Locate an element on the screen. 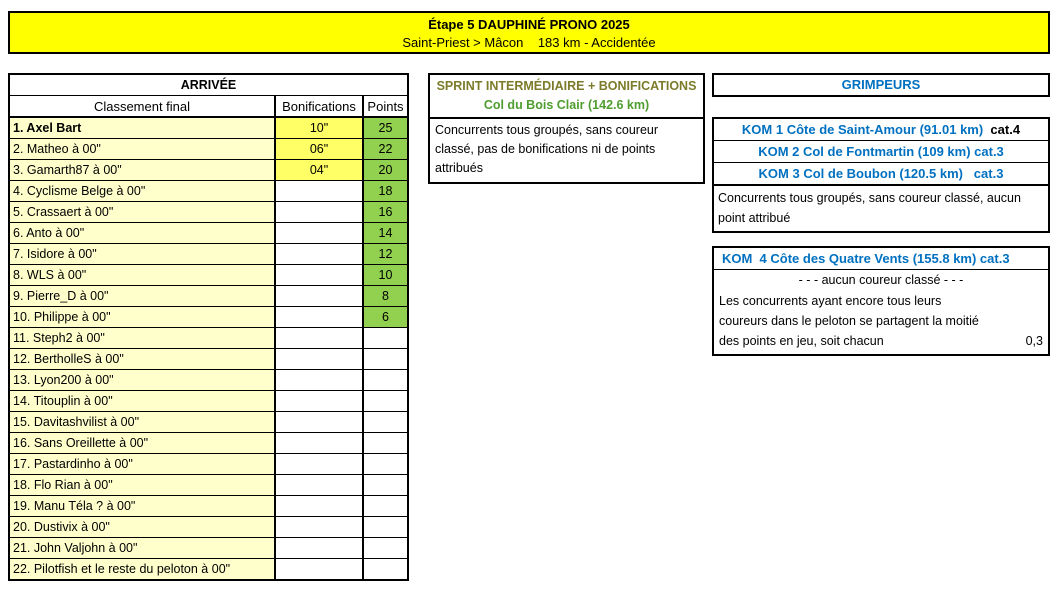 This screenshot has width=1060, height=590. table-row: 16. Sans Oreillette à 00" is located at coordinates (208, 443).